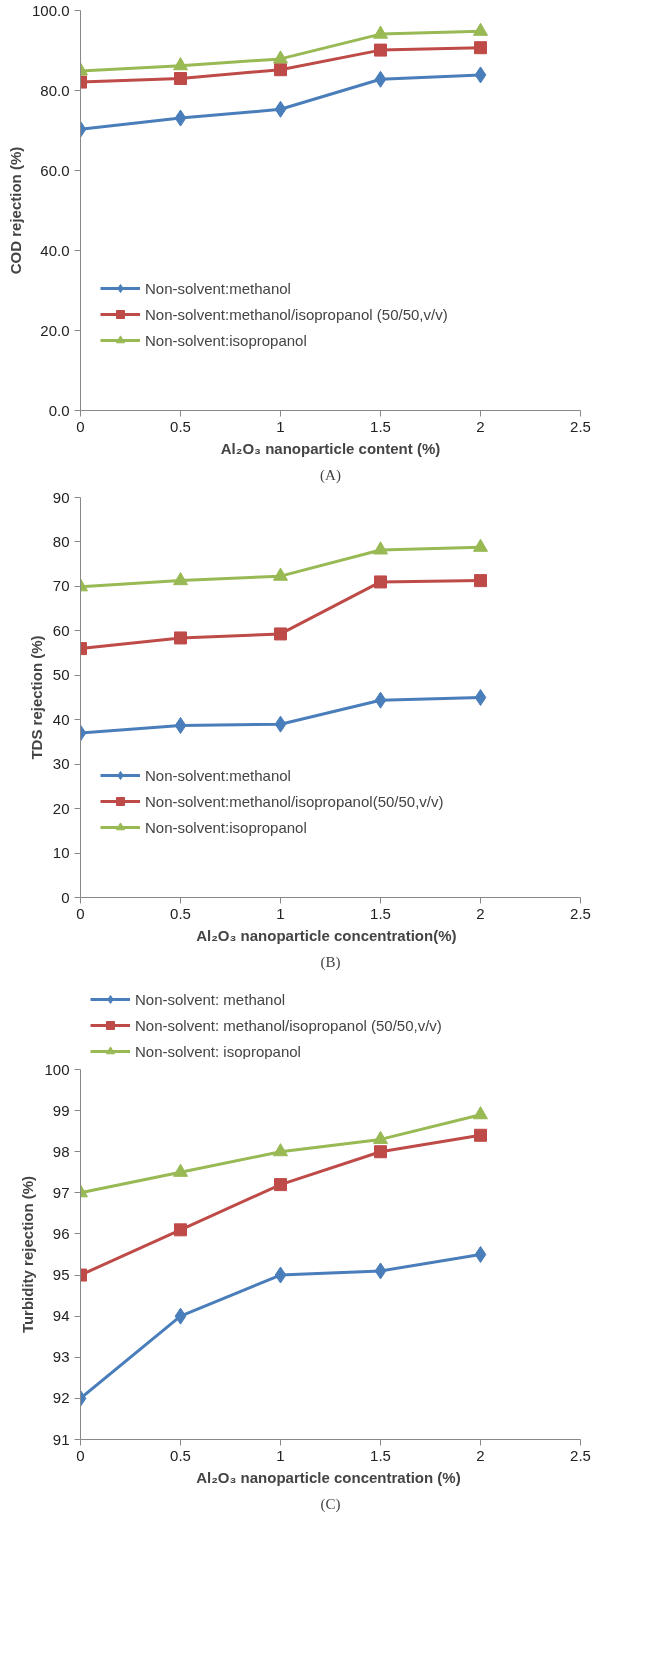  I want to click on y-tick-label: 100, so click(57, 1069).